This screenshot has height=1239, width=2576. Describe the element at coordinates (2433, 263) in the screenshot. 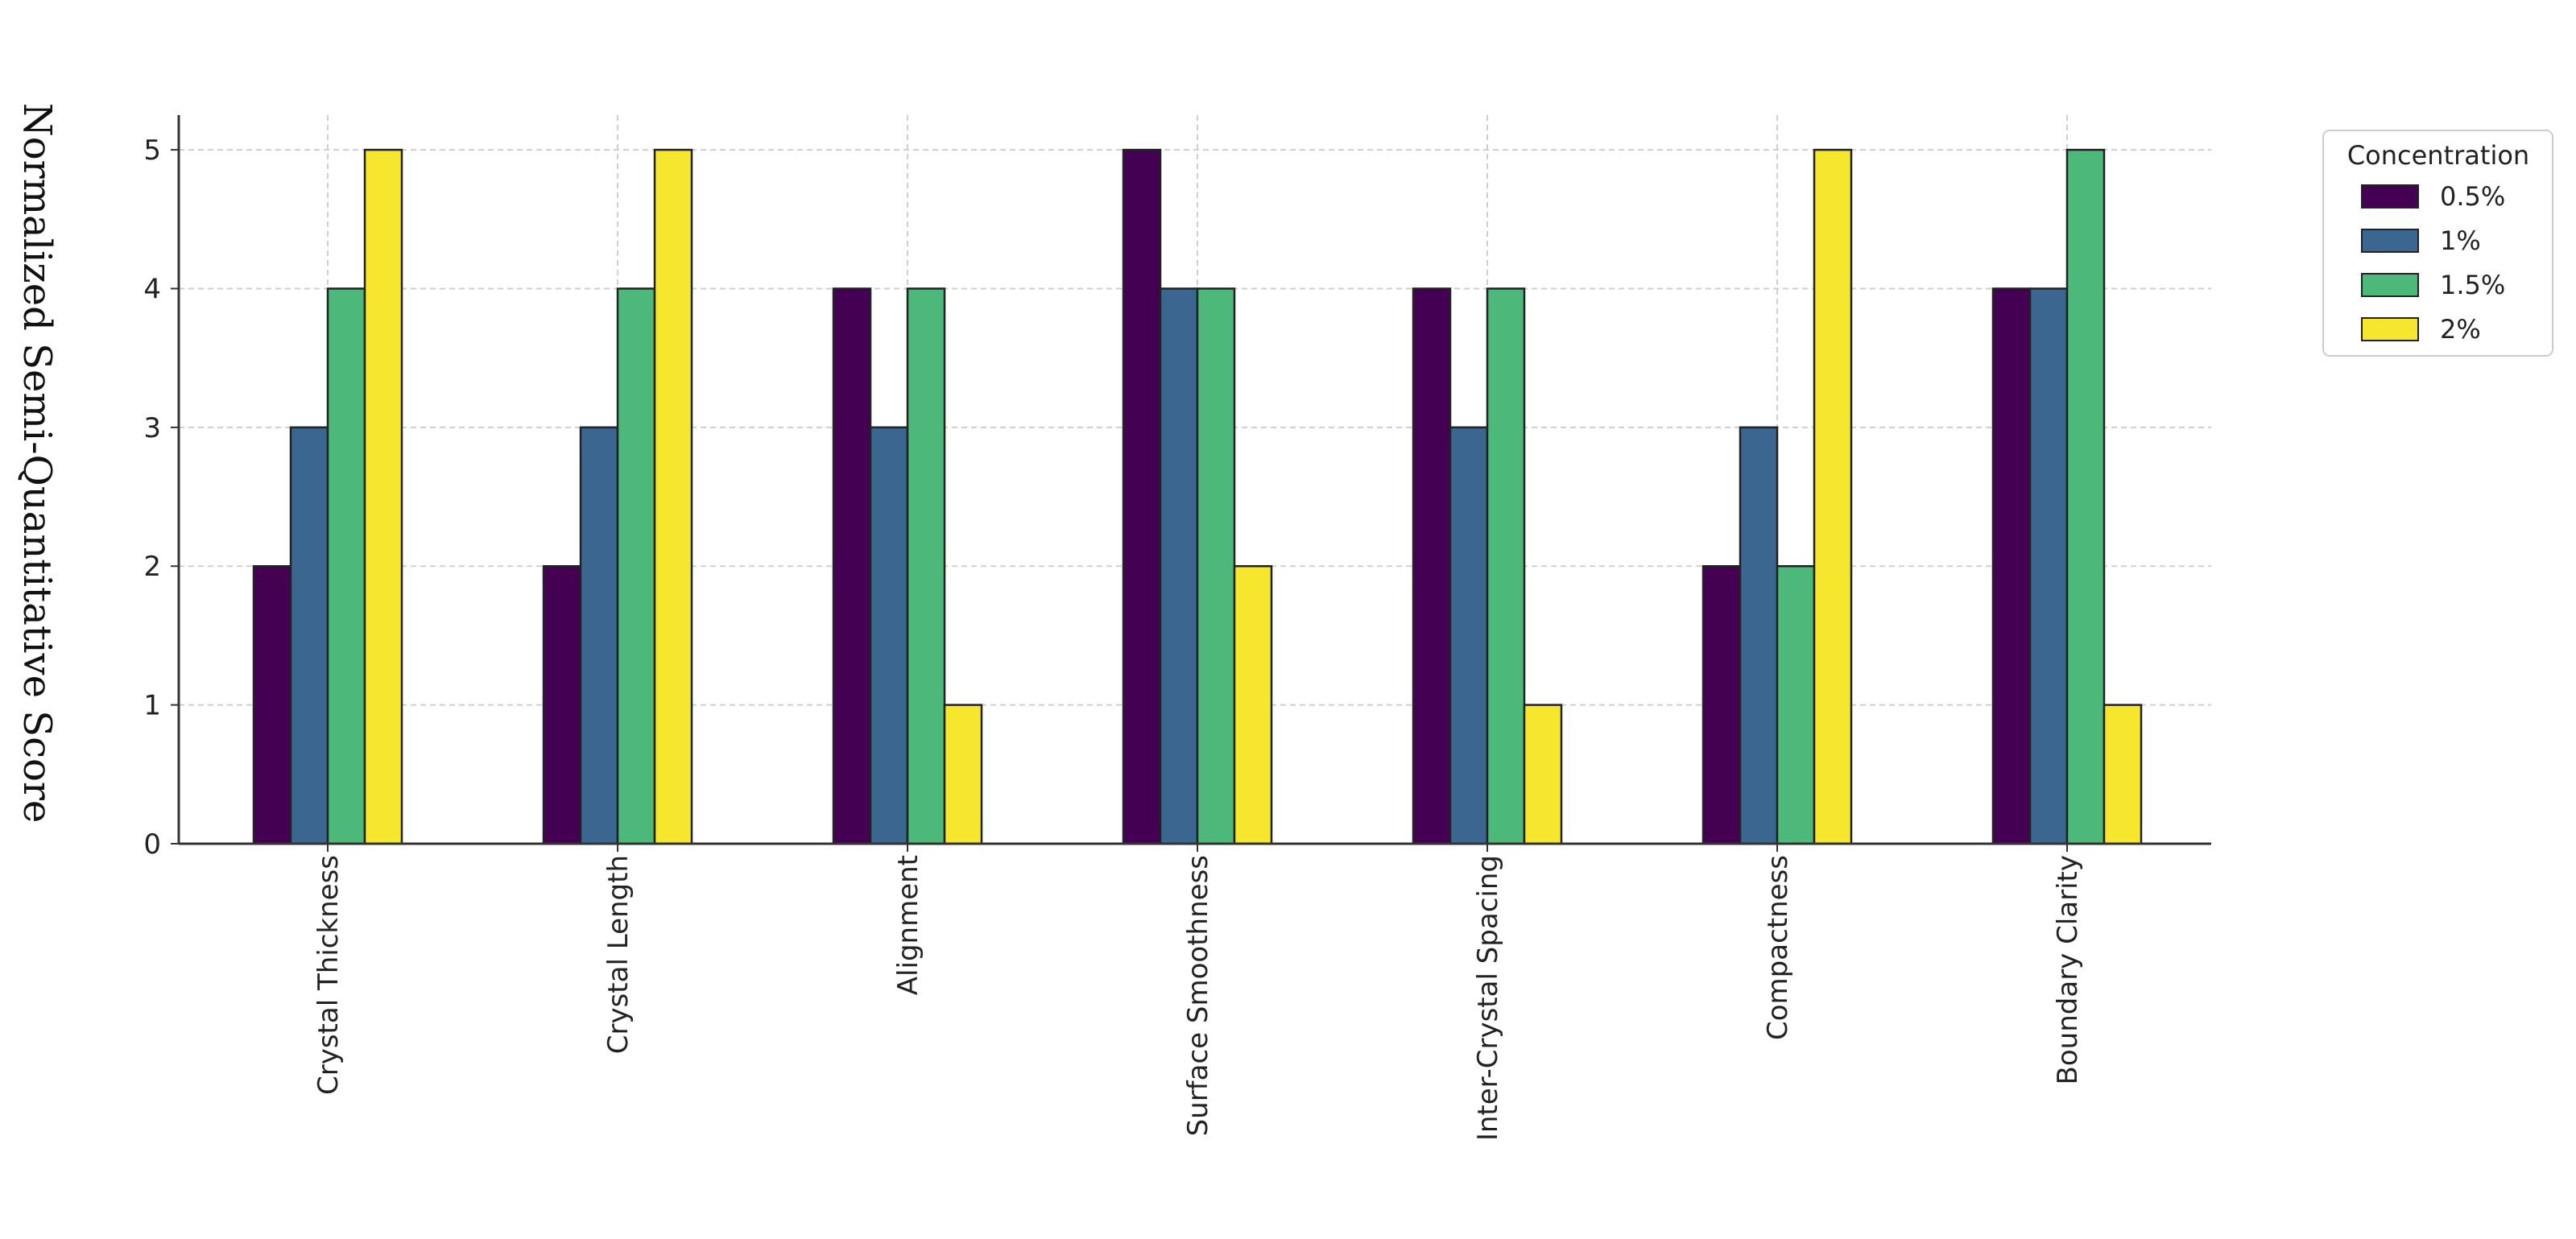

I see `legend-items: 0.5% 1% 1.5% 2%` at that location.